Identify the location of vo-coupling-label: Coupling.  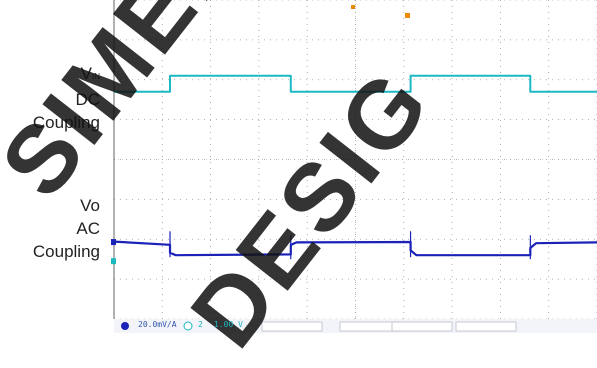
(66, 251).